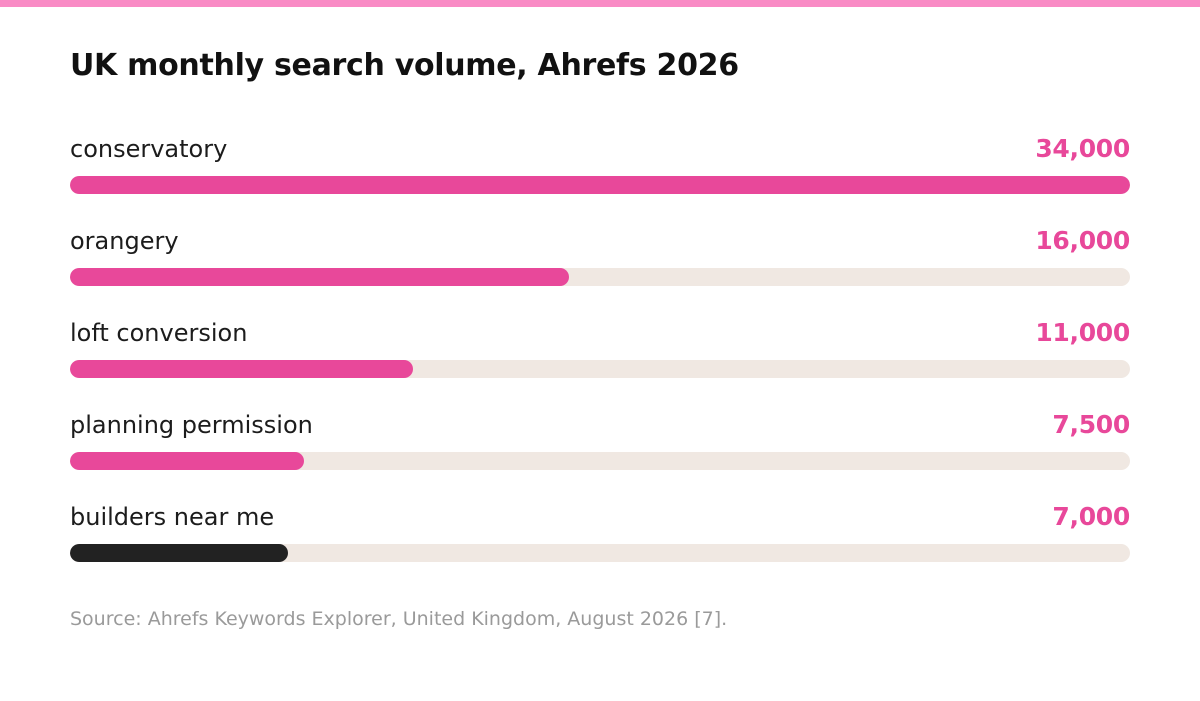 The image size is (1200, 701). Describe the element at coordinates (159, 333) in the screenshot. I see `bar-label: loft conversion` at that location.